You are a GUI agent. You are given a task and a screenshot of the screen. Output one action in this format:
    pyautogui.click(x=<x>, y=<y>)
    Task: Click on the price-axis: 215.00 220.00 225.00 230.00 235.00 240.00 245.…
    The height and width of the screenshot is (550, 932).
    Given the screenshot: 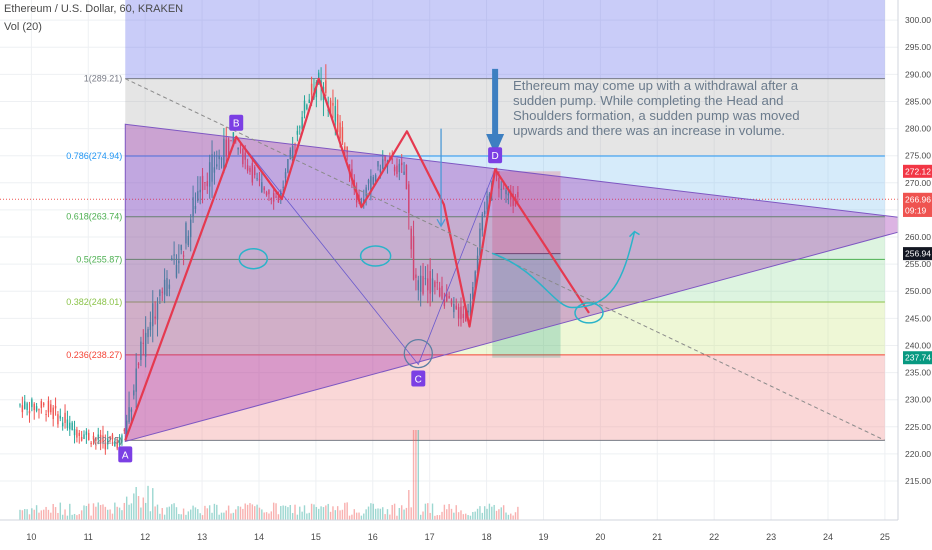 What is the action you would take?
    pyautogui.click(x=914, y=275)
    